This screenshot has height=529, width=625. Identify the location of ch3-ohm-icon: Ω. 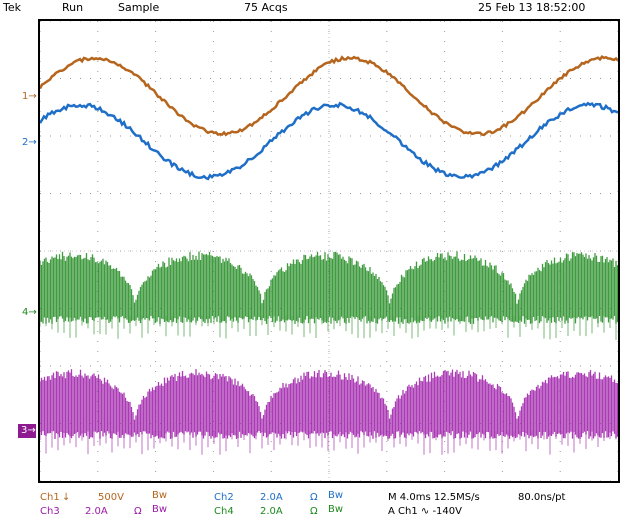
(138, 511).